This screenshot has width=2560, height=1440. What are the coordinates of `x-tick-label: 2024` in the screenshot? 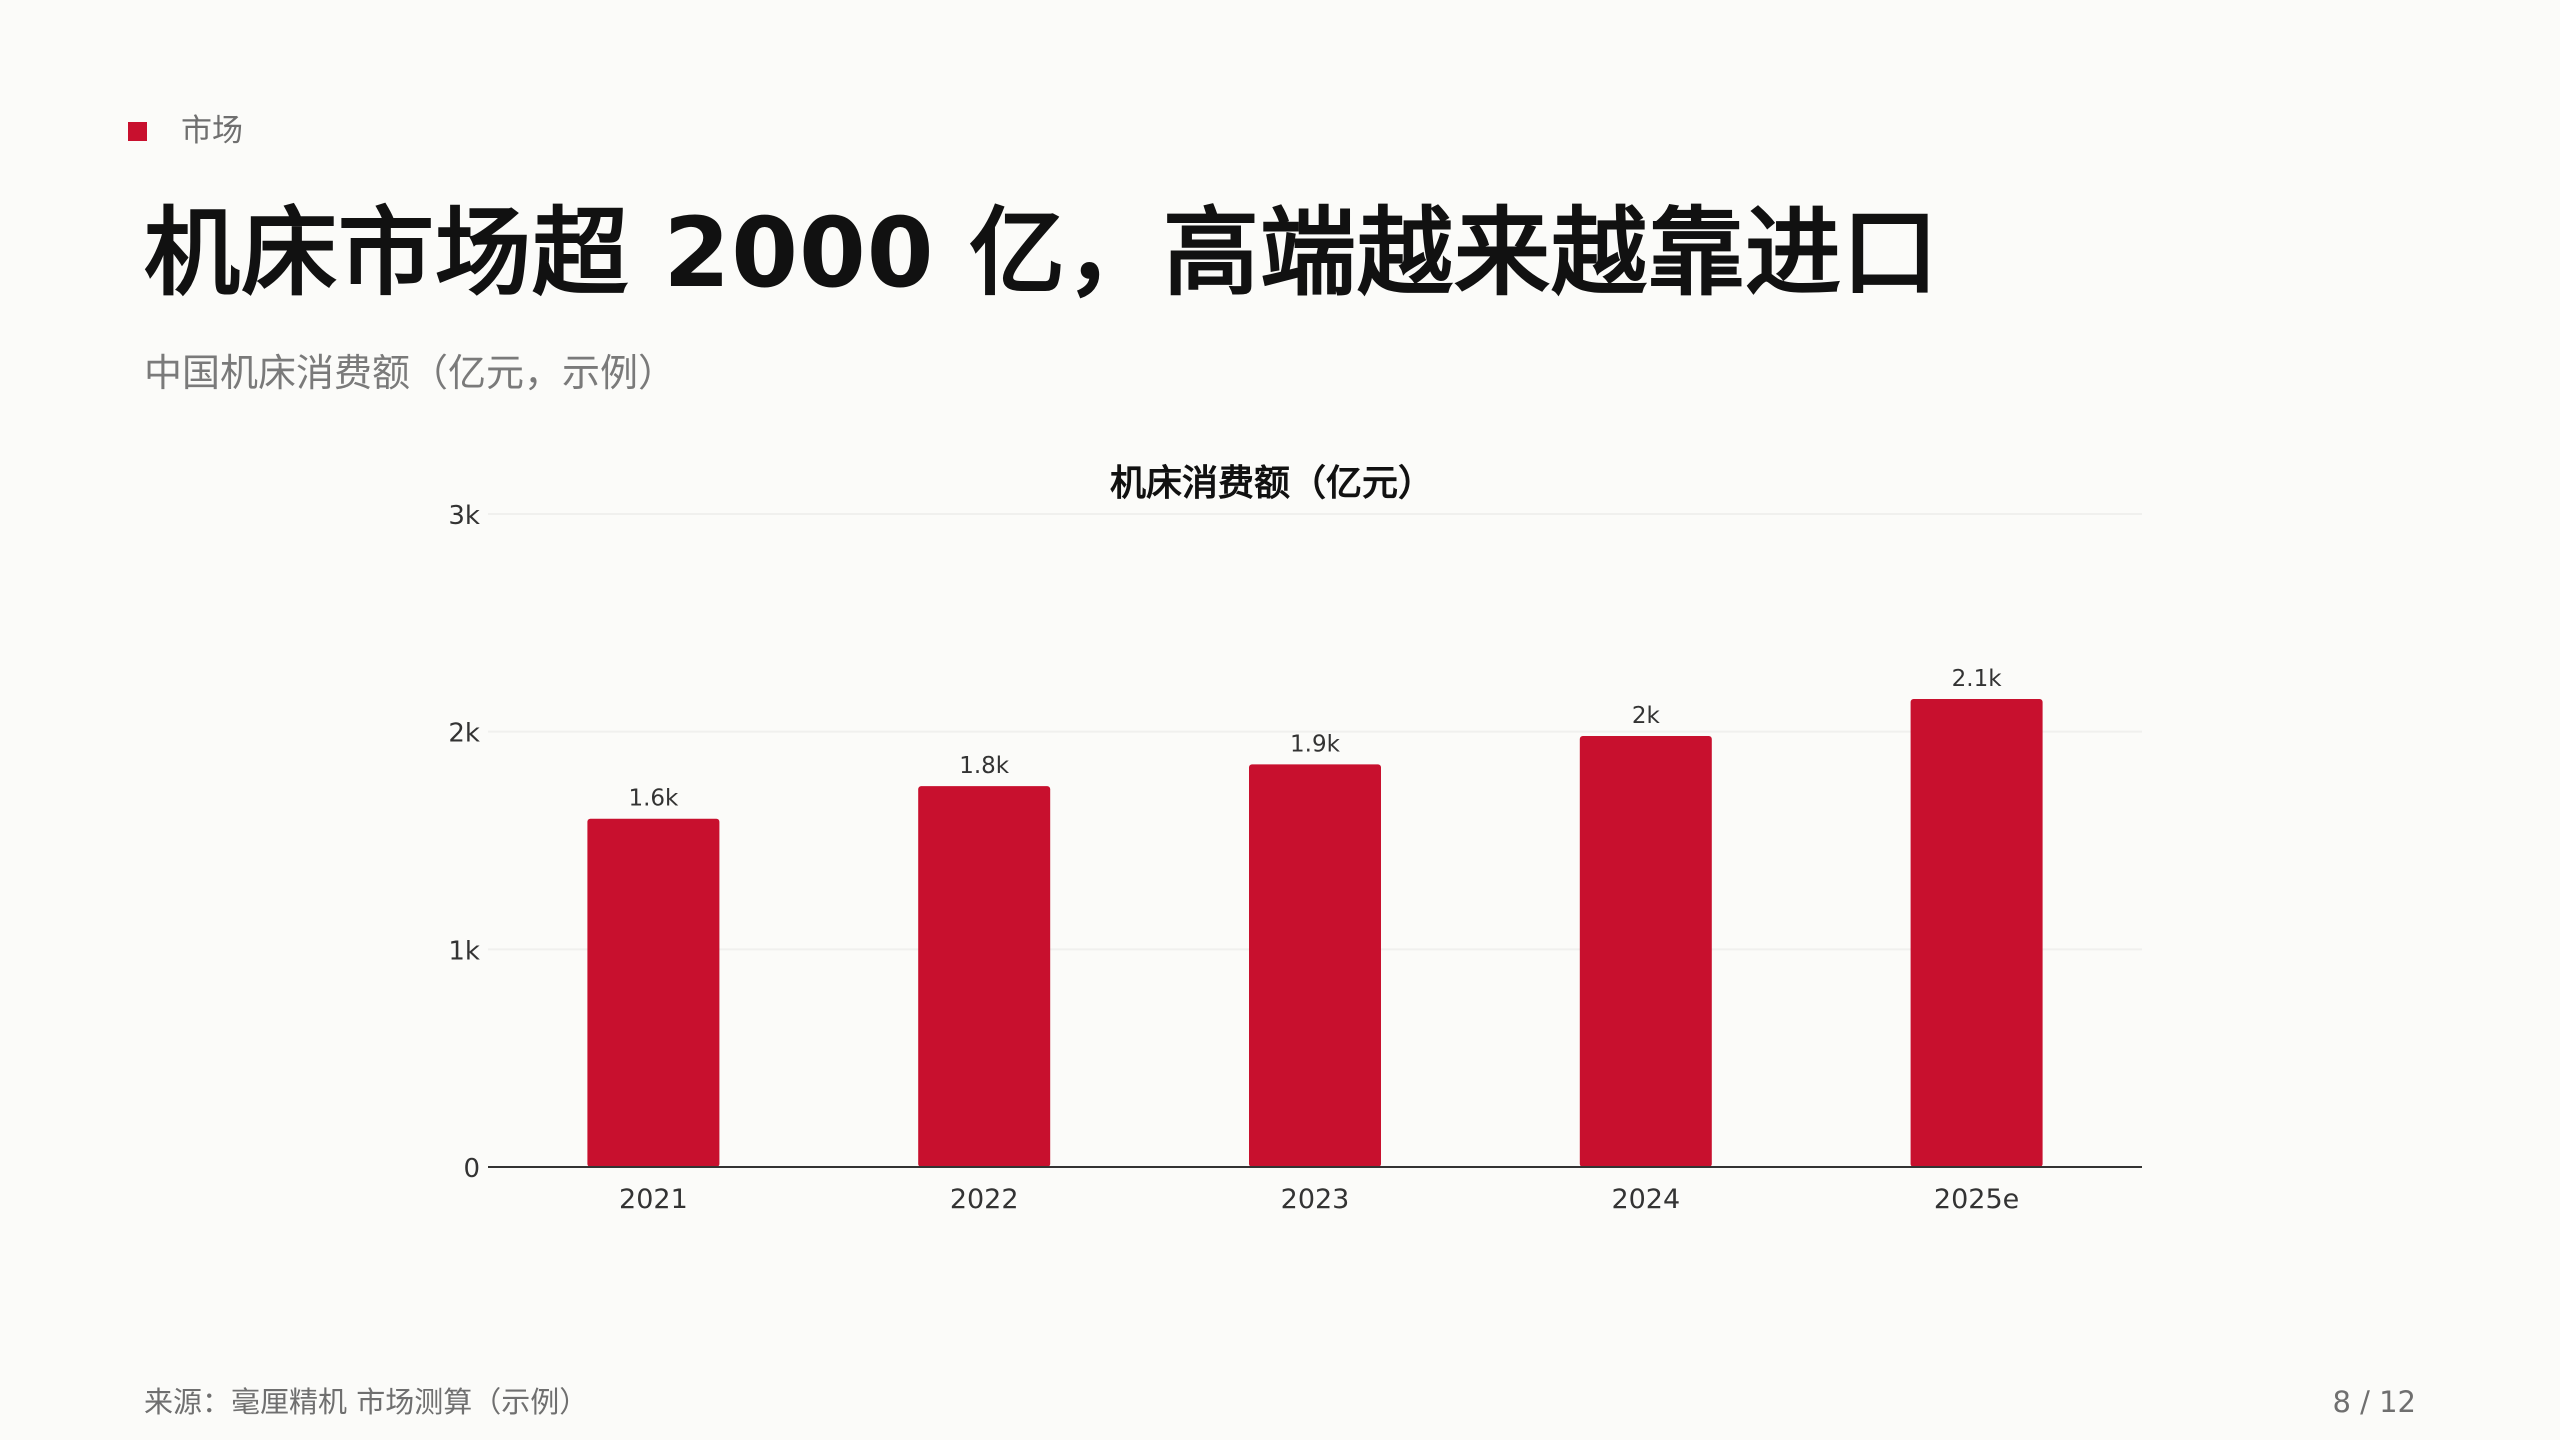 It's located at (1645, 1199).